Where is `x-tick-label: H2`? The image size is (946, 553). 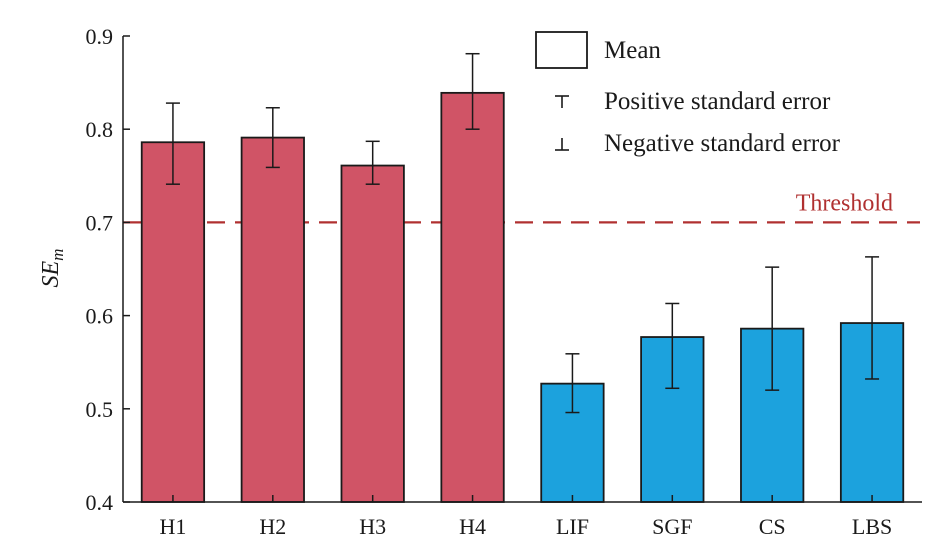
x-tick-label: H2 is located at coordinates (272, 526).